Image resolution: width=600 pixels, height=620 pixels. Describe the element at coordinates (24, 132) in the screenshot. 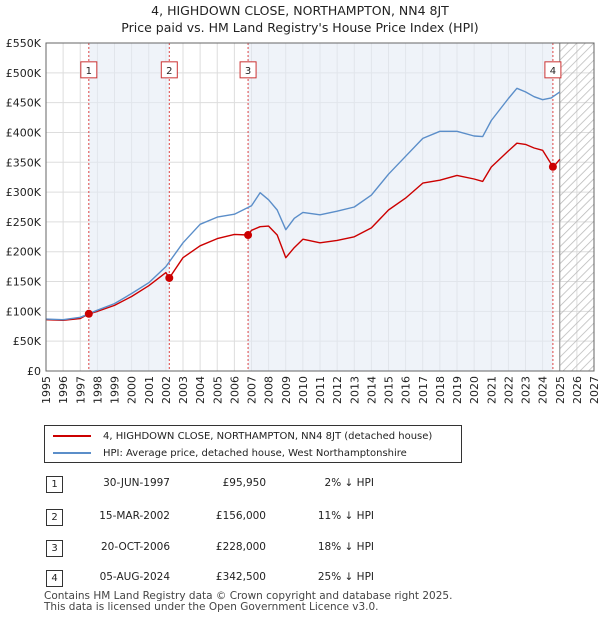

I see `y-tick-label: £400K` at that location.